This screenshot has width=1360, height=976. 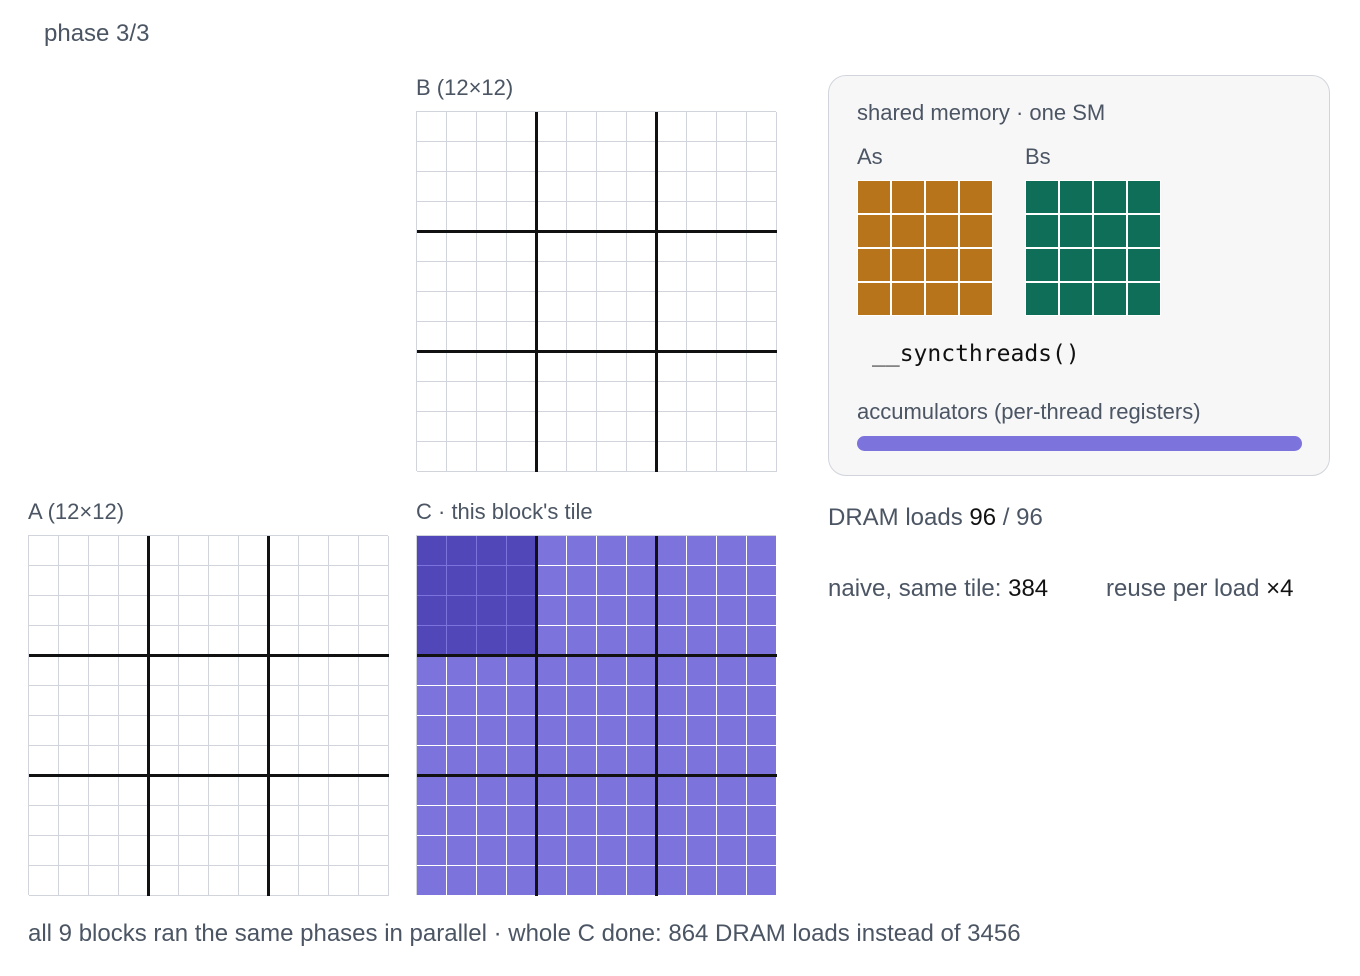 What do you see at coordinates (1028, 588) in the screenshot?
I see `naive-value: 384` at bounding box center [1028, 588].